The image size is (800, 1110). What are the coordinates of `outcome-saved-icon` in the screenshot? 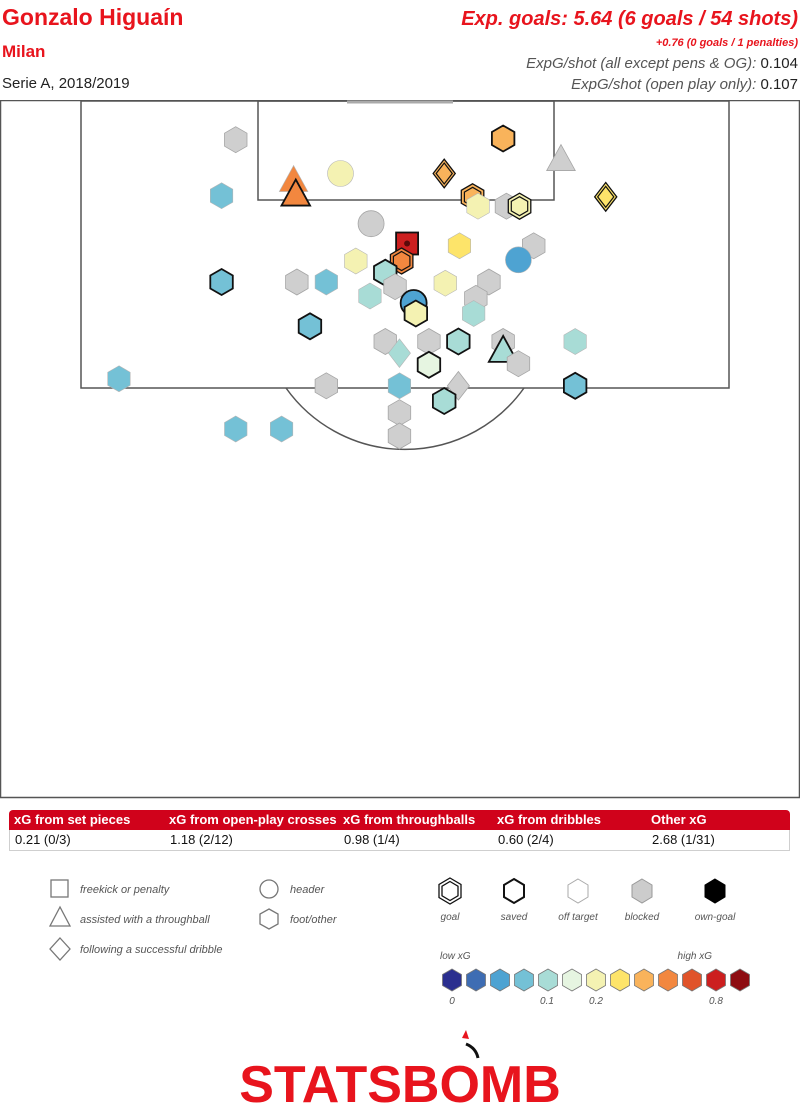 It's located at (514, 891).